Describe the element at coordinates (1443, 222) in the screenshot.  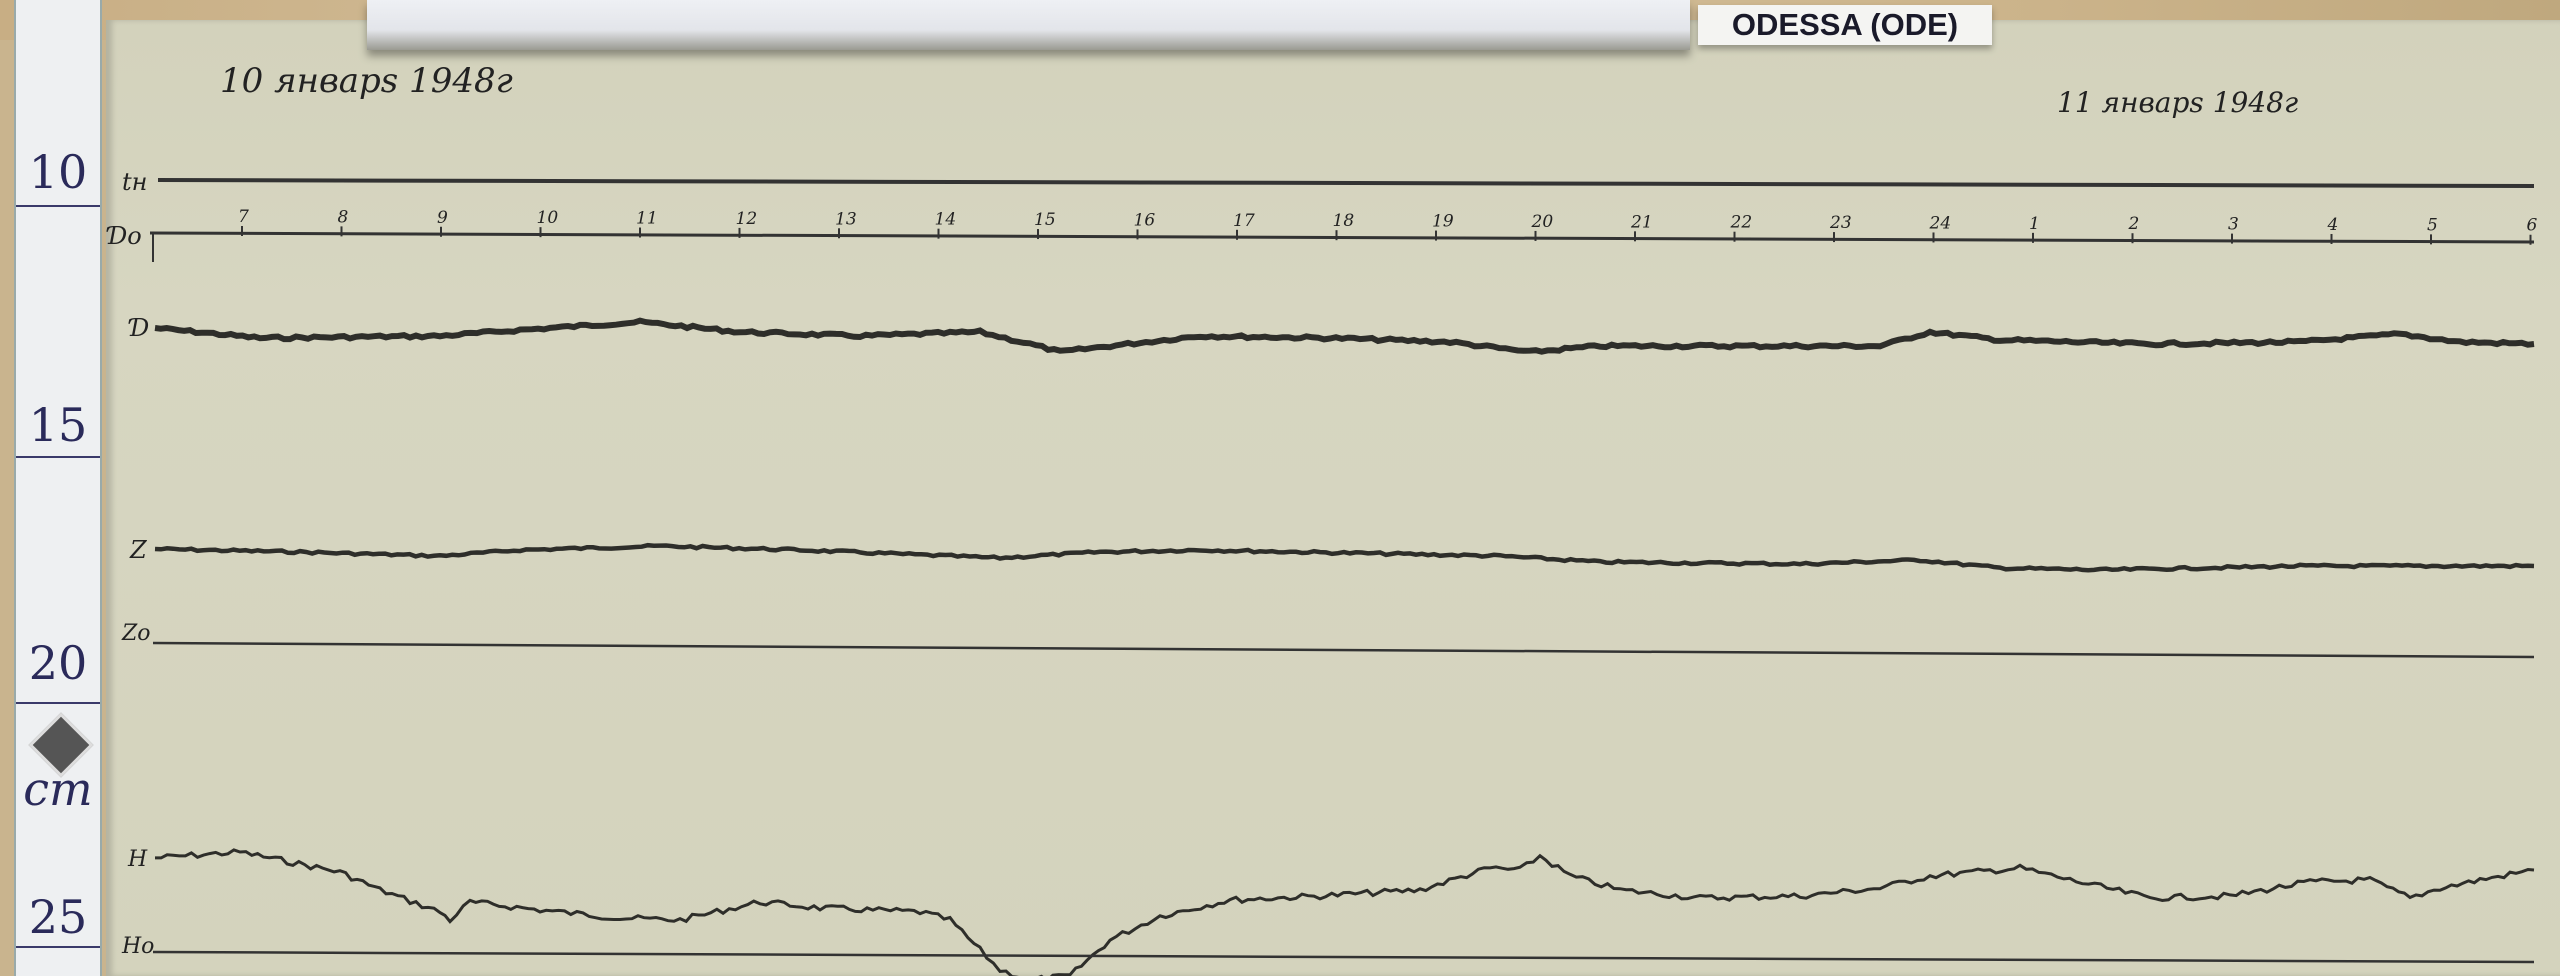
I see `hour-tick-label: 19` at that location.